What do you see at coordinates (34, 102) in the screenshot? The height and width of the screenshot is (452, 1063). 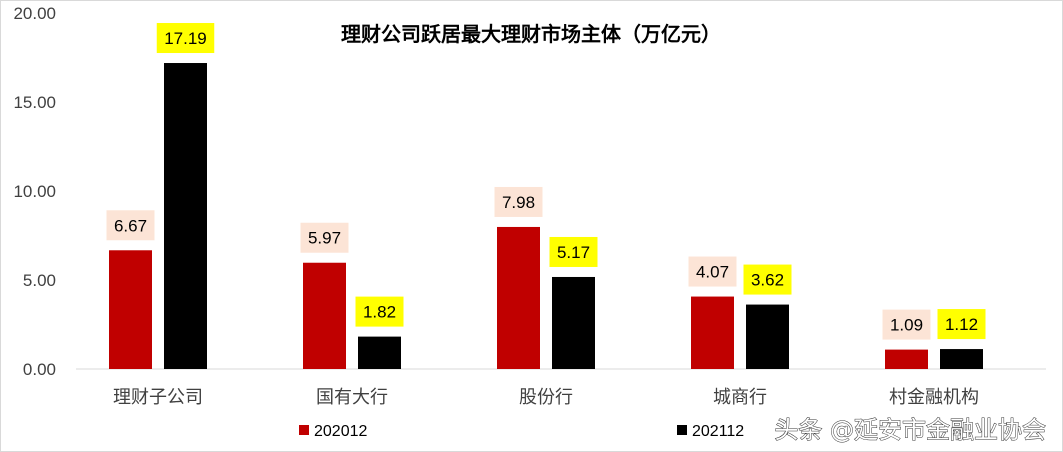 I see `y-tick-label: 15.00` at bounding box center [34, 102].